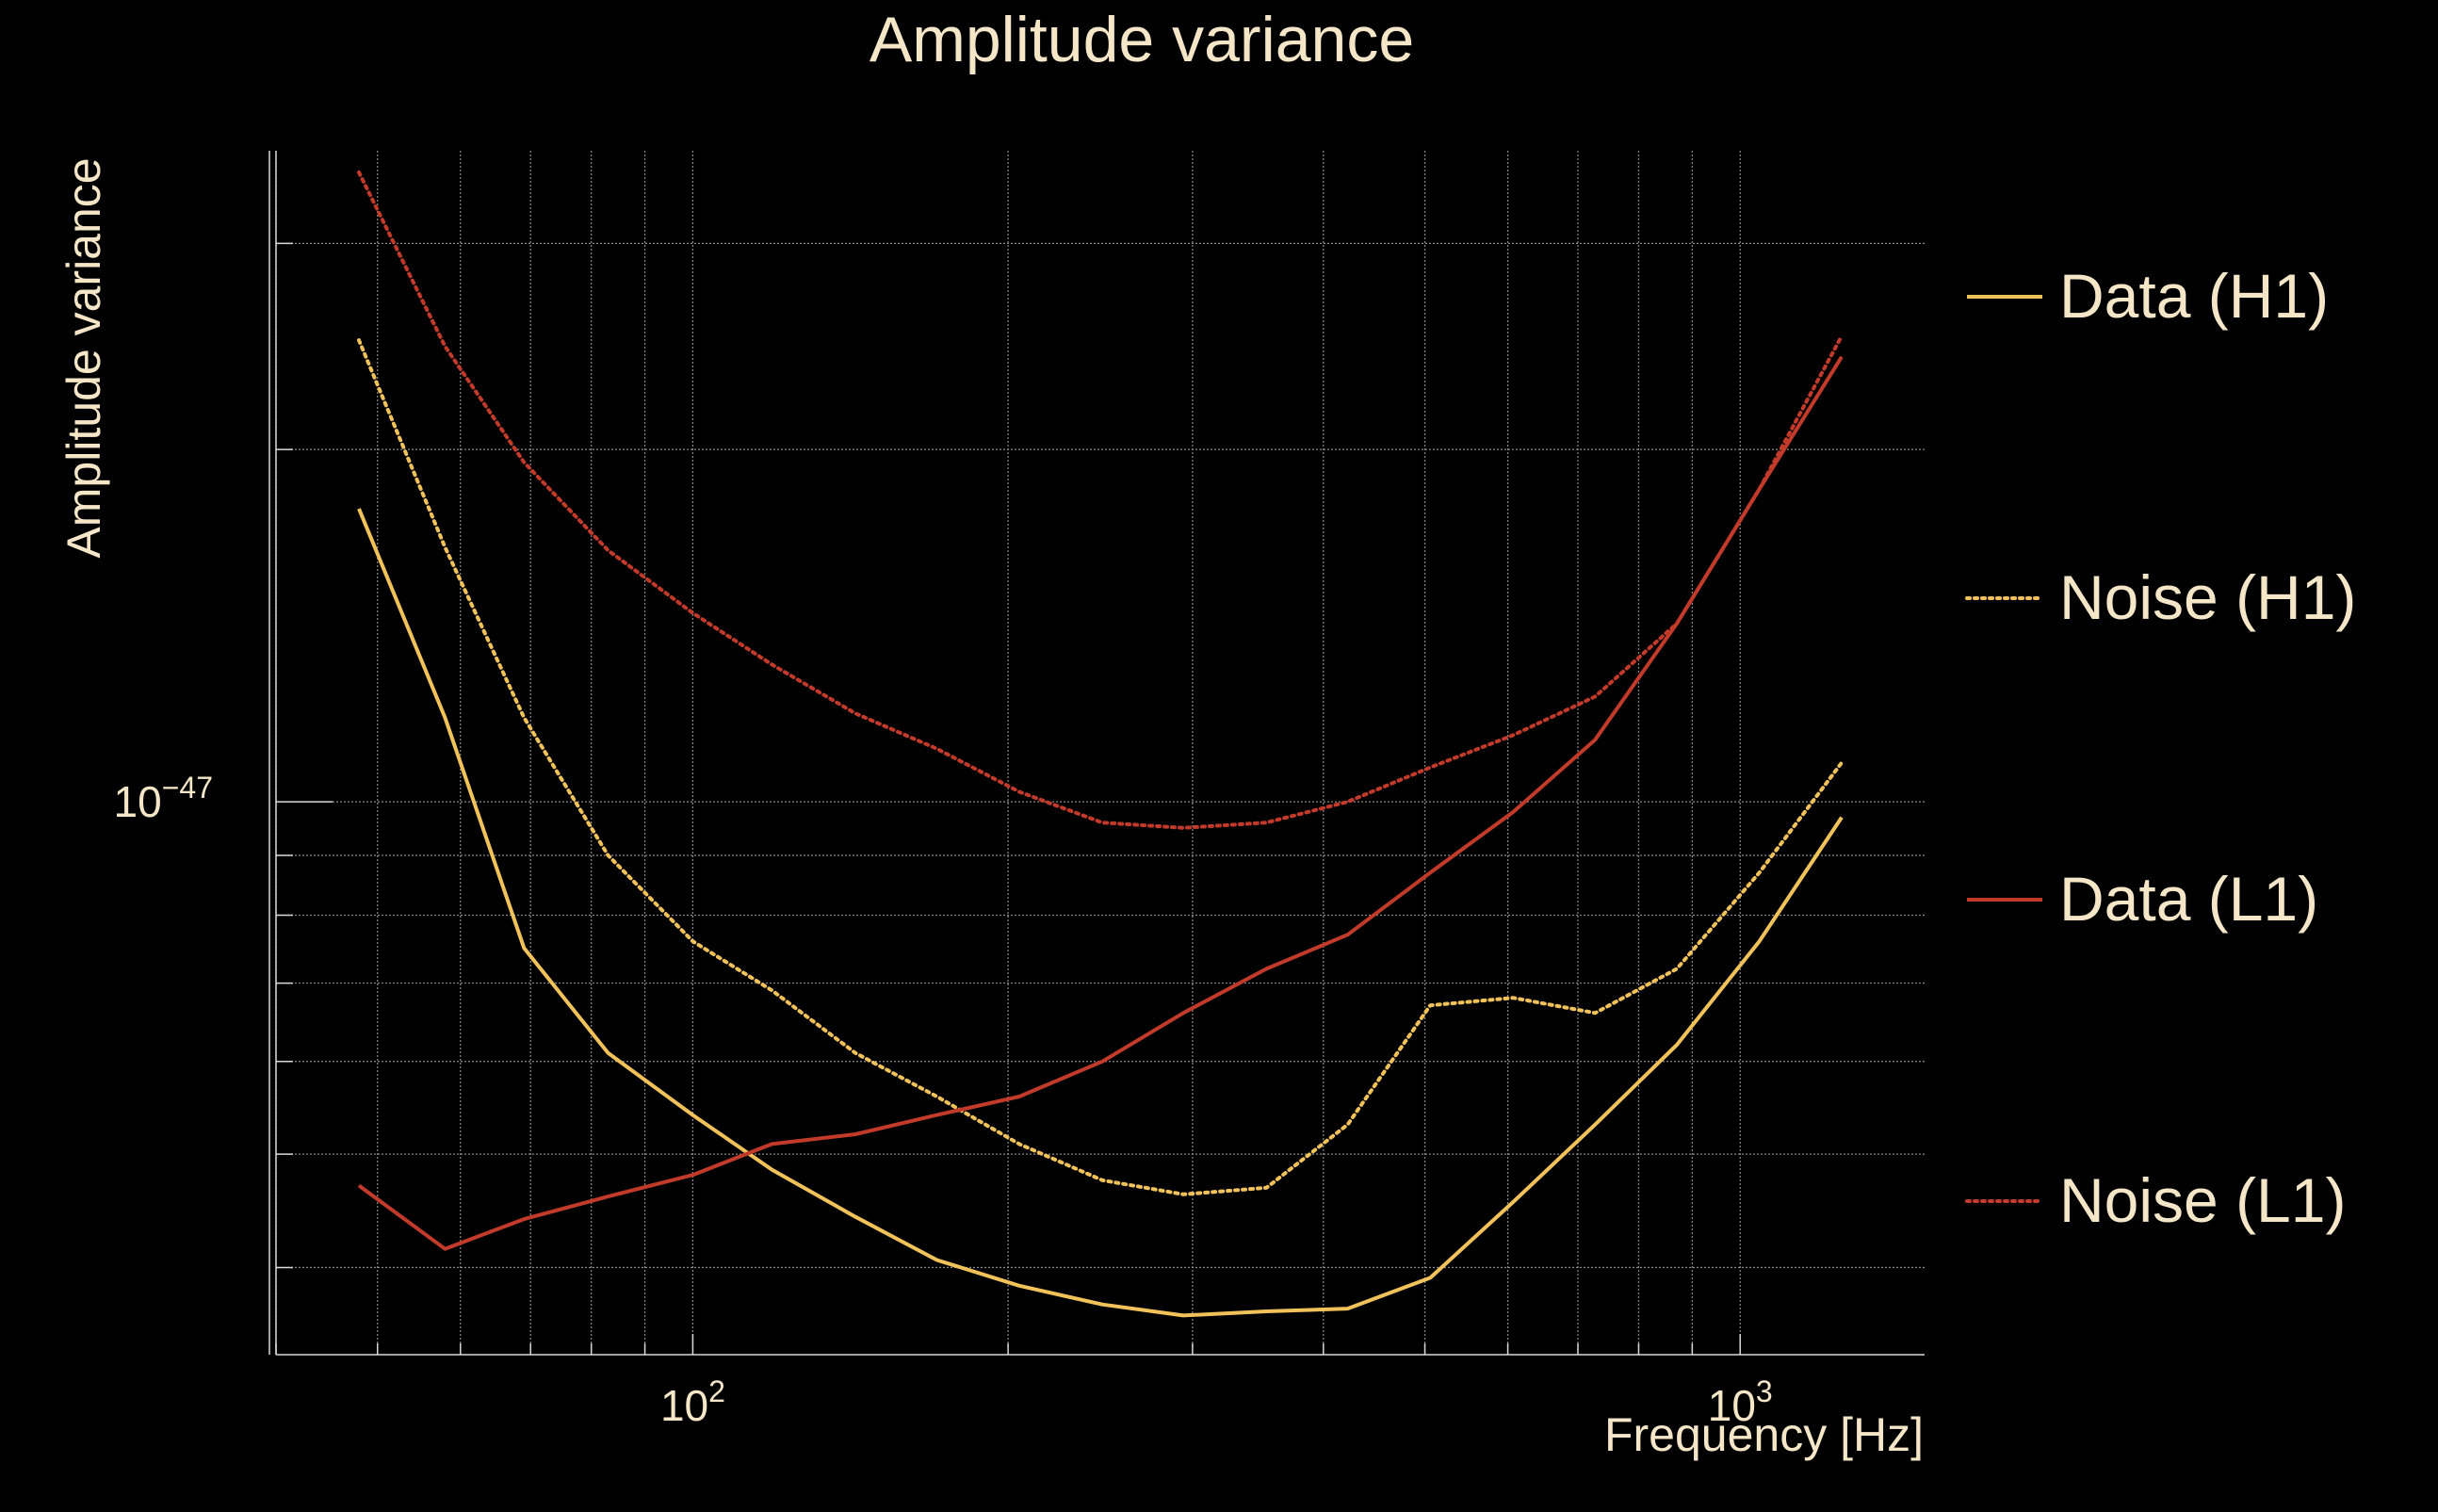 This screenshot has width=2438, height=1512. Describe the element at coordinates (2202, 1200) in the screenshot. I see `legend-label: Noise (L1)` at that location.